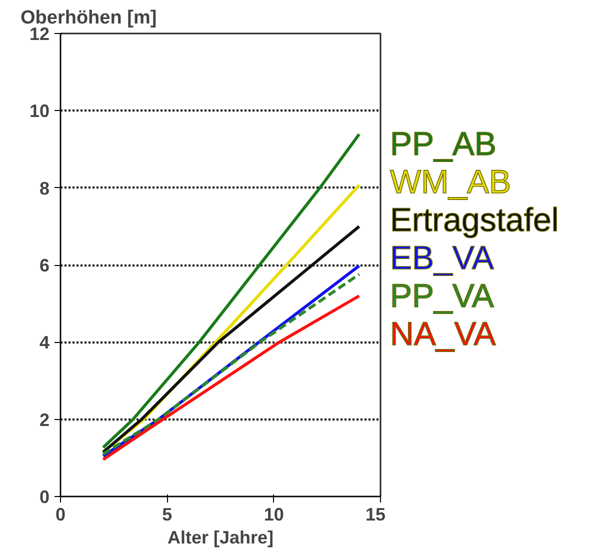 The width and height of the screenshot is (595, 557). Describe the element at coordinates (44, 497) in the screenshot. I see `y-tick-label: 0` at that location.